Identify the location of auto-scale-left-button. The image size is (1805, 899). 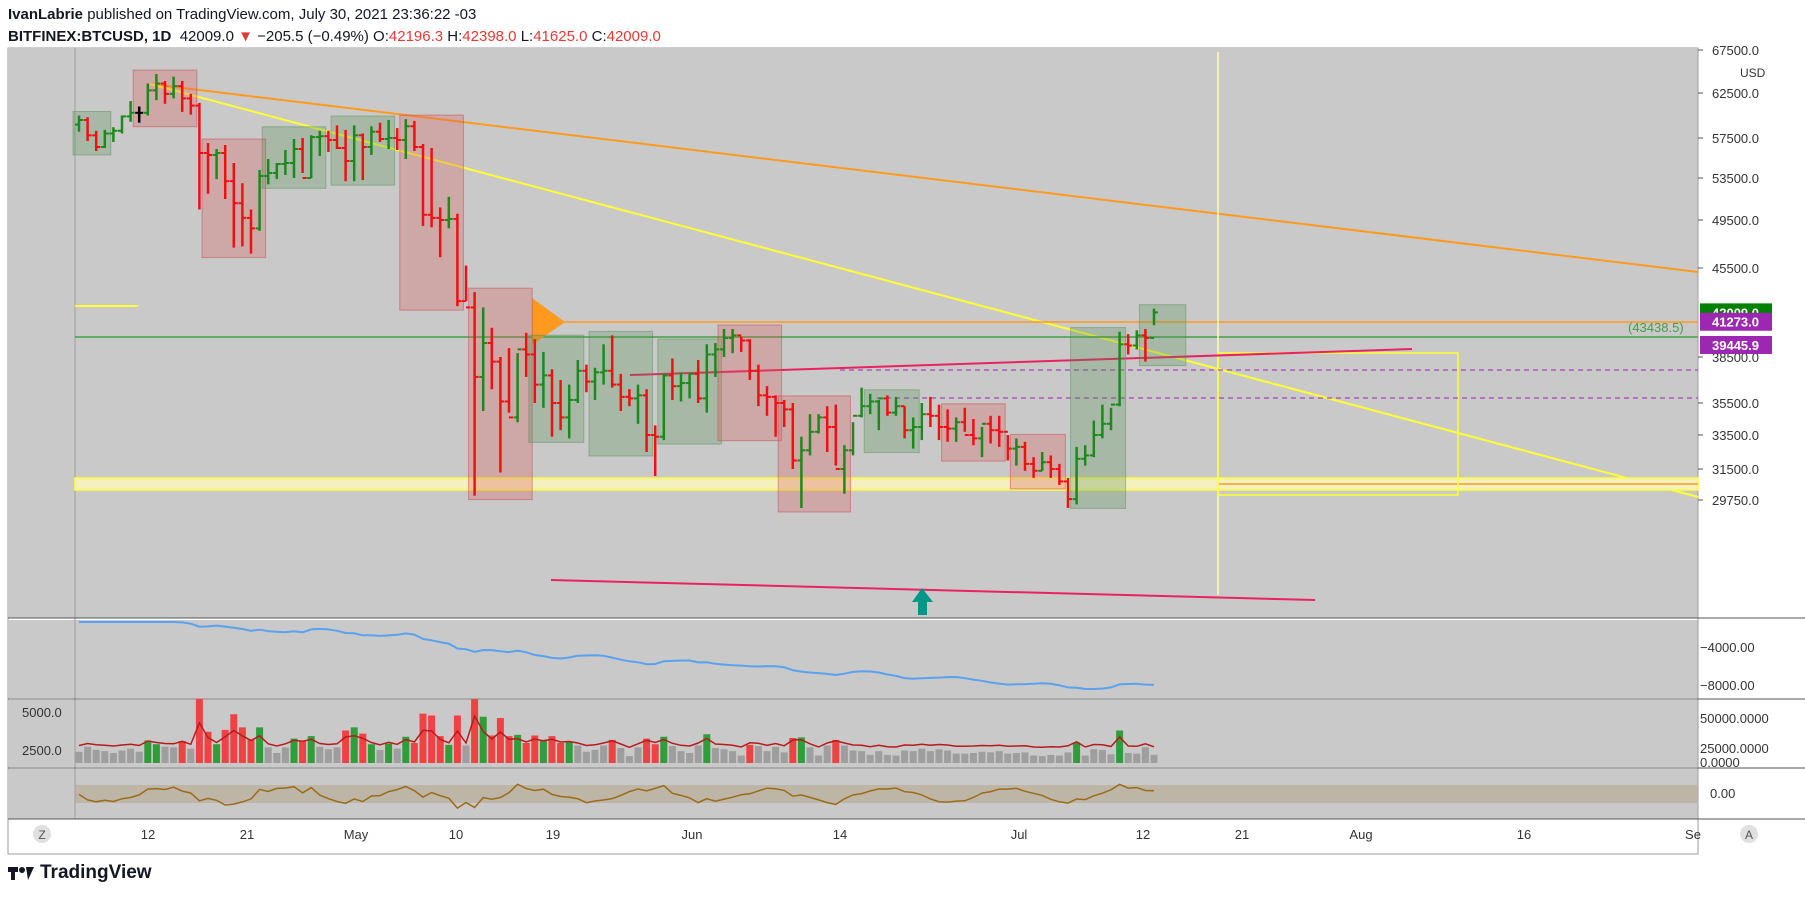
(42, 834).